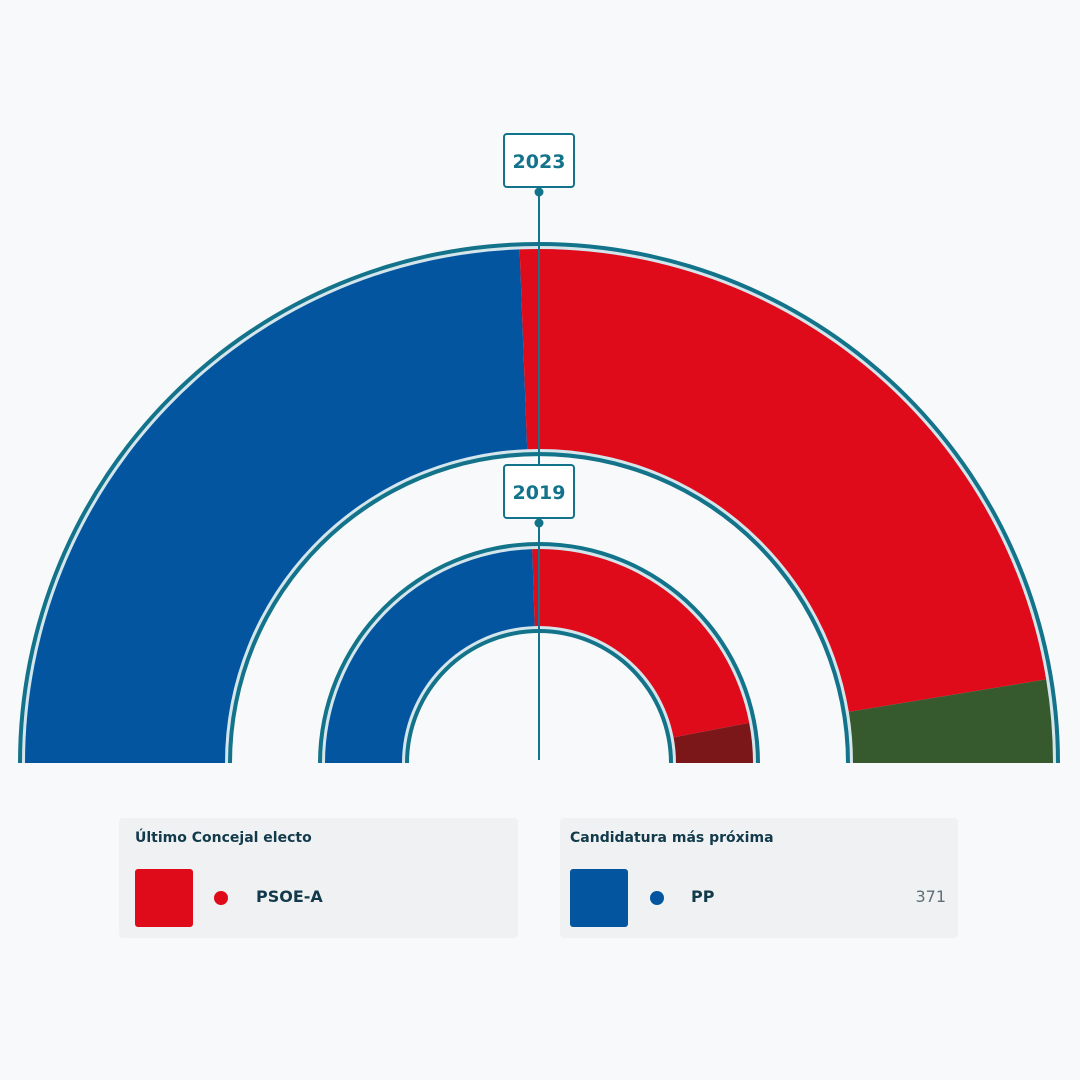 This screenshot has width=1080, height=1080. What do you see at coordinates (930, 896) in the screenshot?
I see `next-candidate-votes: 371` at bounding box center [930, 896].